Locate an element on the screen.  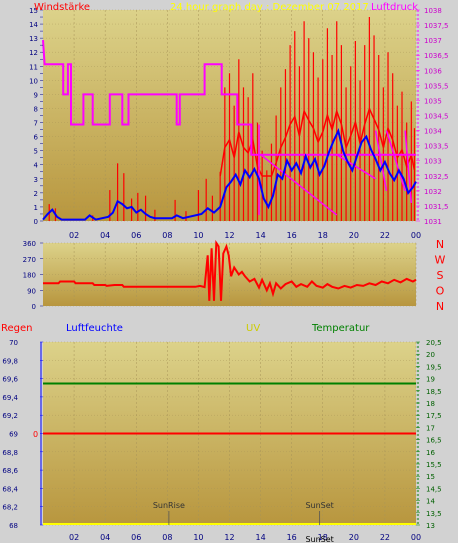
temperature-tick-label: 15,5 is located at coordinates (434, 465).